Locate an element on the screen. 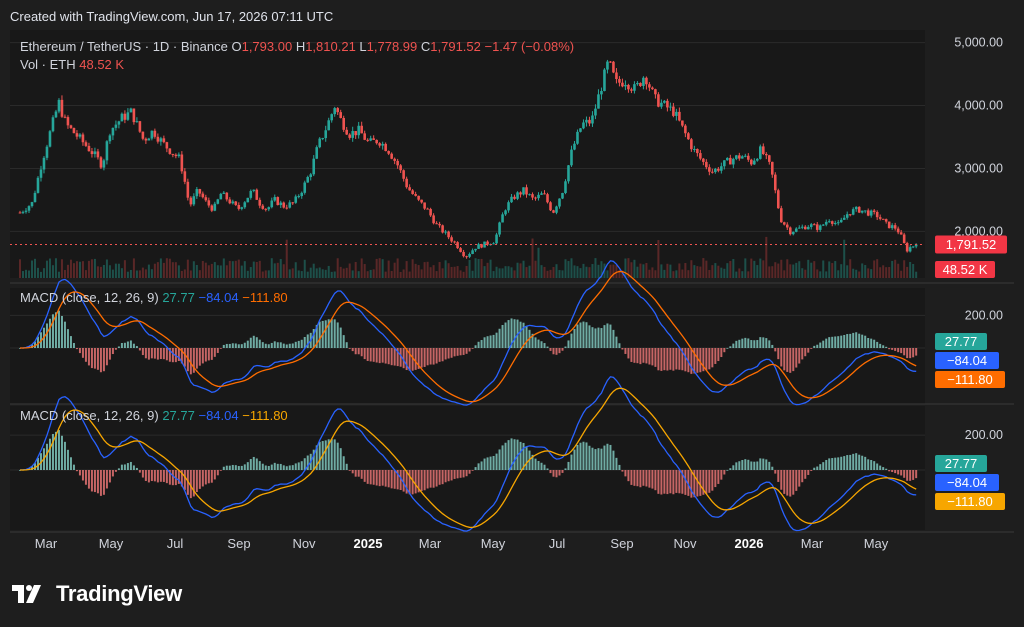 Image resolution: width=1024 pixels, height=627 pixels. macd-value: −84.04 is located at coordinates (220, 297).